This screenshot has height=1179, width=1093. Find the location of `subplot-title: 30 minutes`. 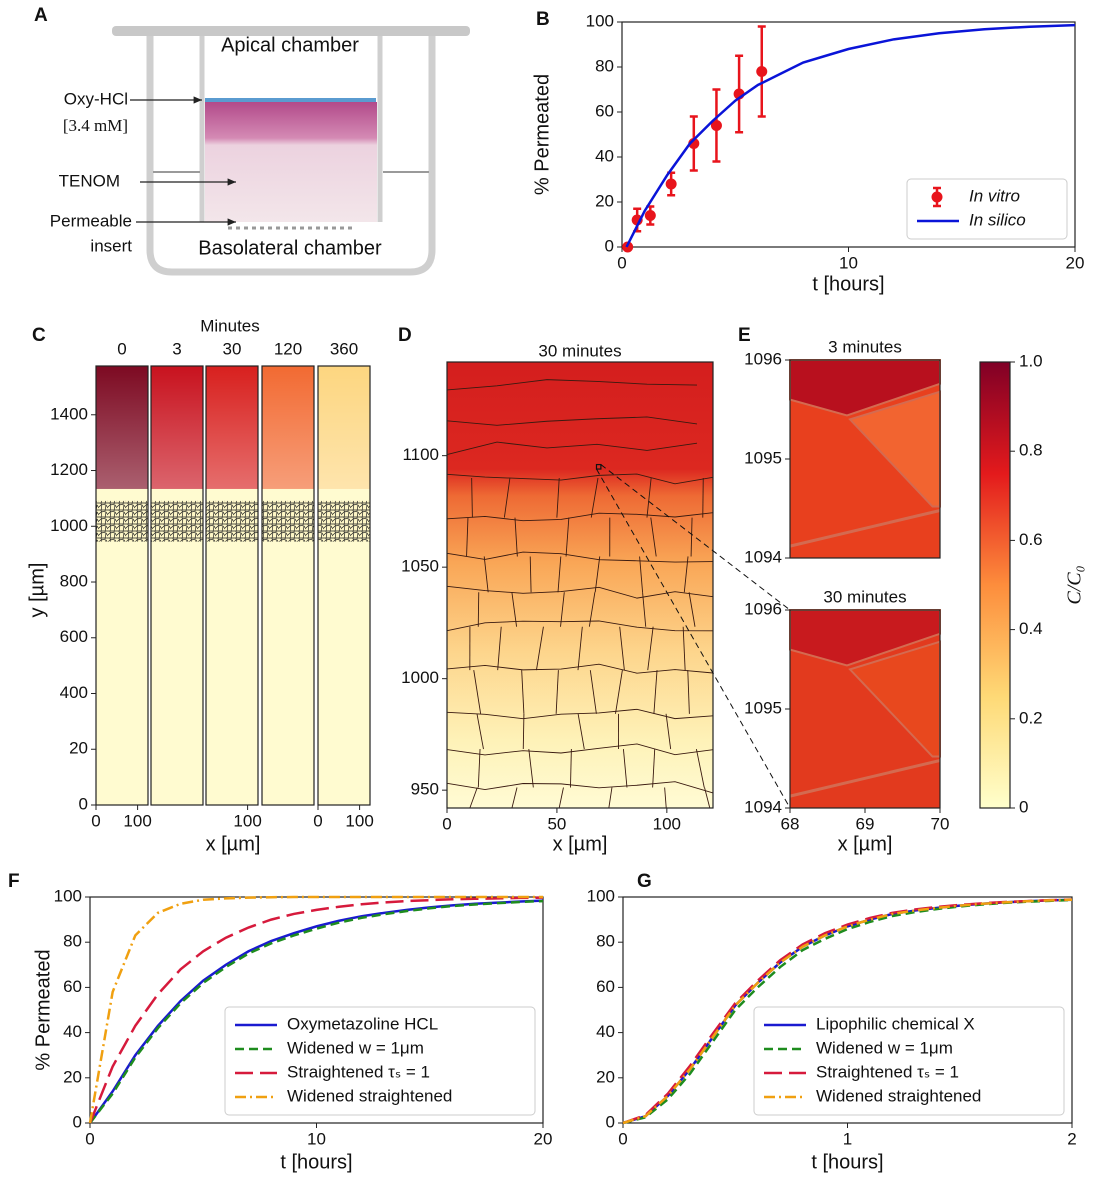

subplot-title: 30 minutes is located at coordinates (864, 596).